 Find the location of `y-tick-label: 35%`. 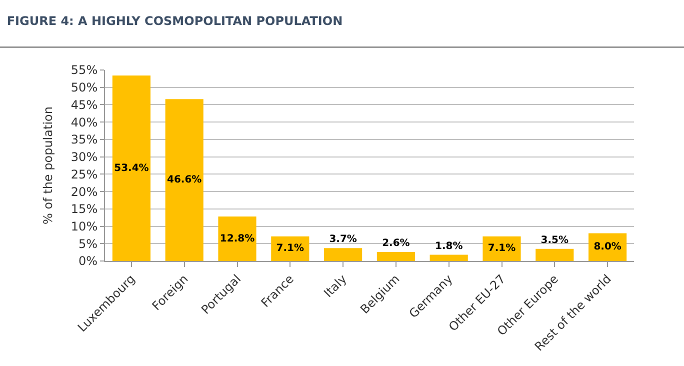

y-tick-label: 35% is located at coordinates (84, 139).